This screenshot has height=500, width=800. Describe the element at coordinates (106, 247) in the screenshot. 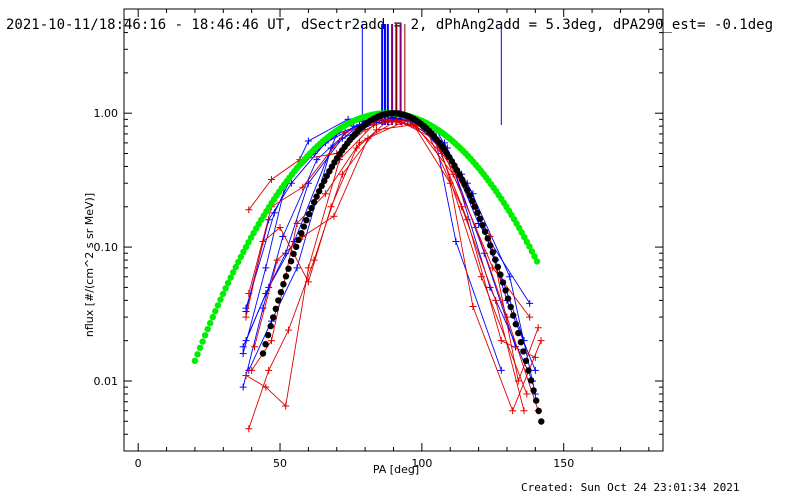

I see `y-tick-label: 0.10` at that location.